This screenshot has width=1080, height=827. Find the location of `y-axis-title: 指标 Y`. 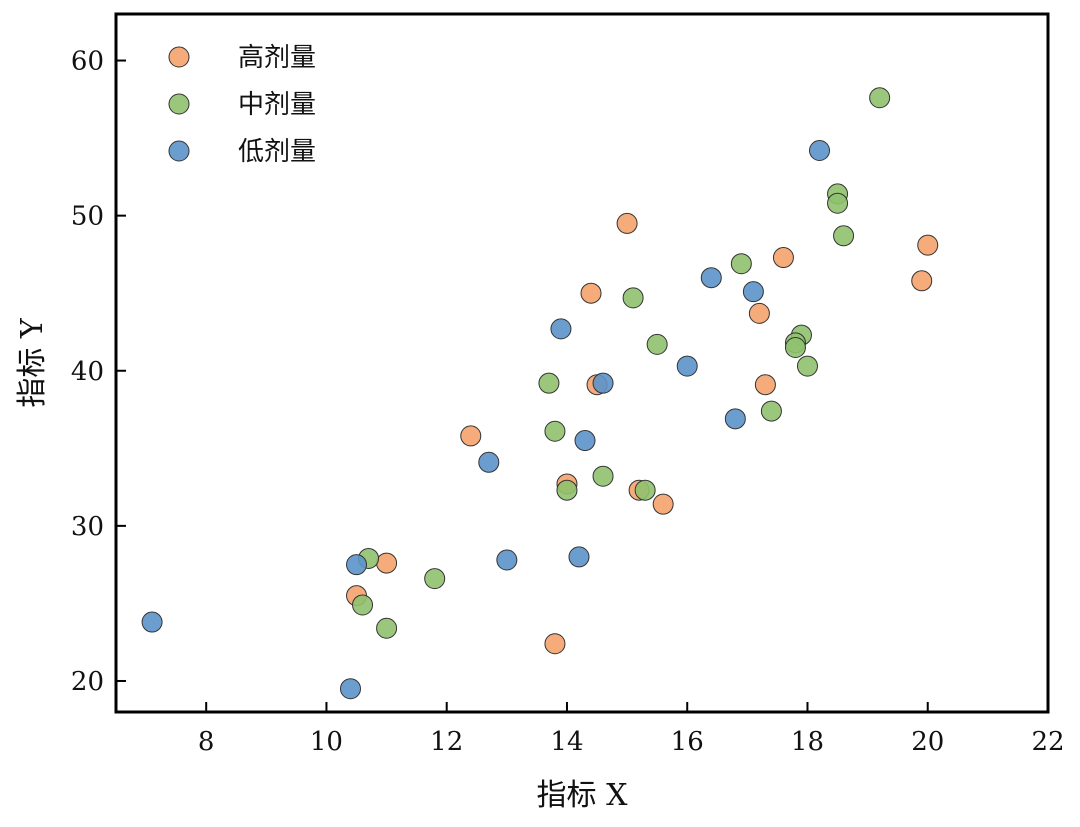

y-axis-title: 指标 Y is located at coordinates (32, 362).